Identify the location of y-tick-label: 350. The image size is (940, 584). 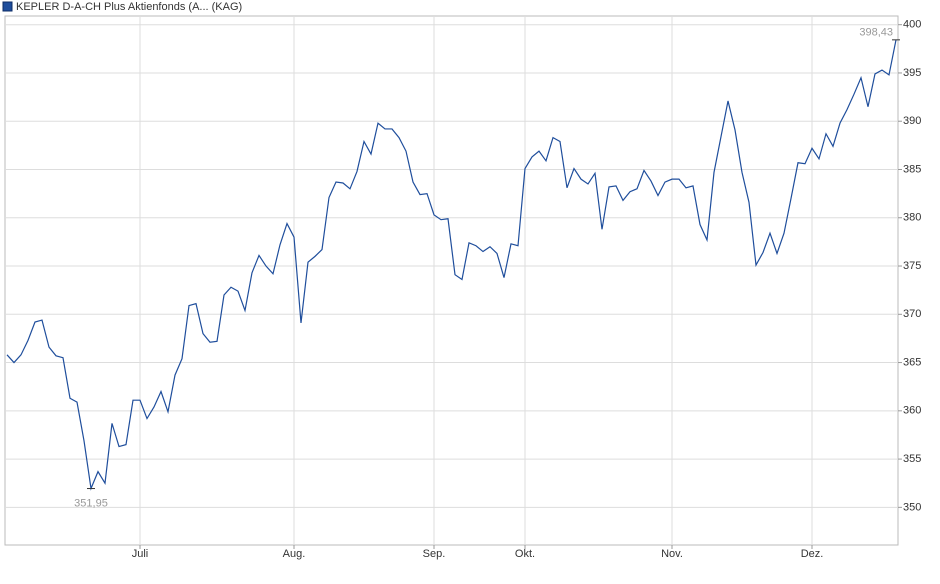
(912, 507).